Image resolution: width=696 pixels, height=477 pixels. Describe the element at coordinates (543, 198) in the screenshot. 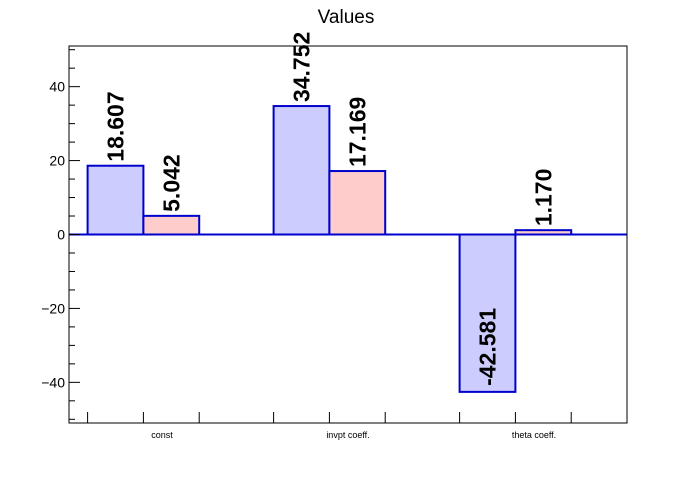

I see `value-label: 1.170` at that location.